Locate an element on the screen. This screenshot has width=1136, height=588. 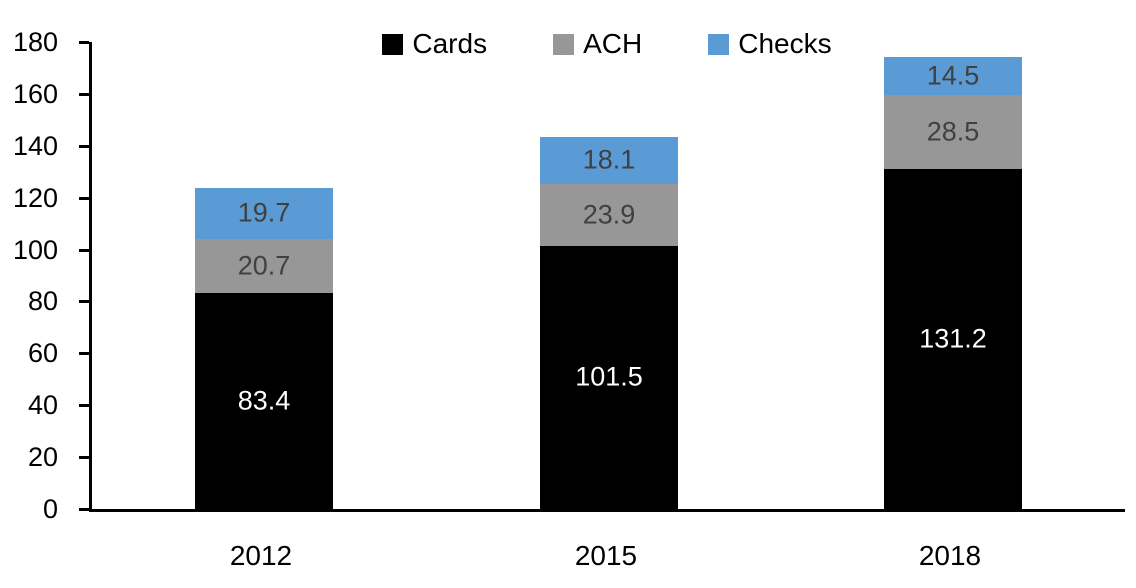
data-label-ach-2015: 23.9 is located at coordinates (609, 214).